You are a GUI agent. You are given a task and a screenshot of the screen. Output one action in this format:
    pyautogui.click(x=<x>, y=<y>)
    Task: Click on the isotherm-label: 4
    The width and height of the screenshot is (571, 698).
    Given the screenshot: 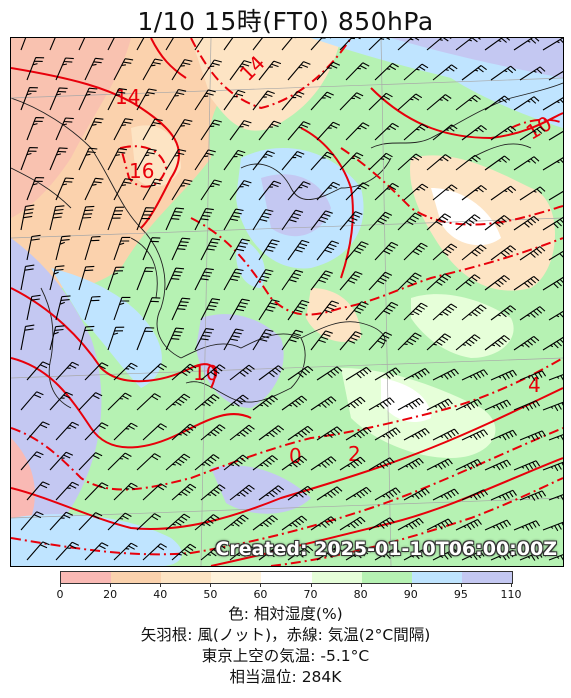 What is the action you would take?
    pyautogui.click(x=534, y=385)
    